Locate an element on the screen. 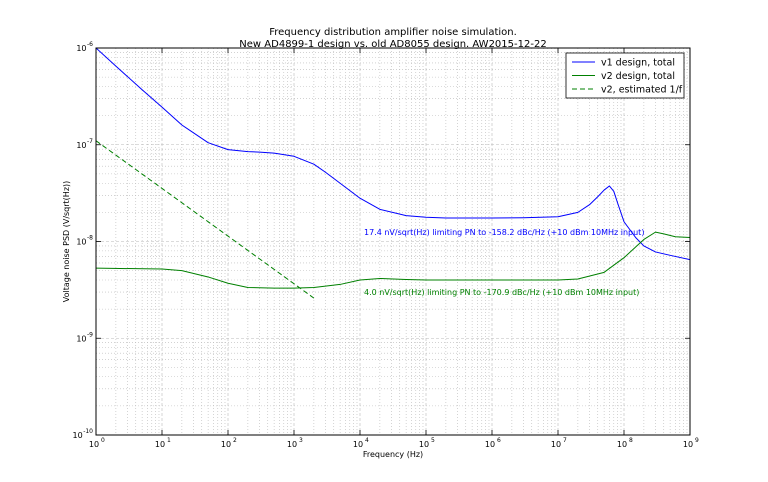 The width and height of the screenshot is (768, 482). x-tick-exponent: 2 is located at coordinates (235, 440).